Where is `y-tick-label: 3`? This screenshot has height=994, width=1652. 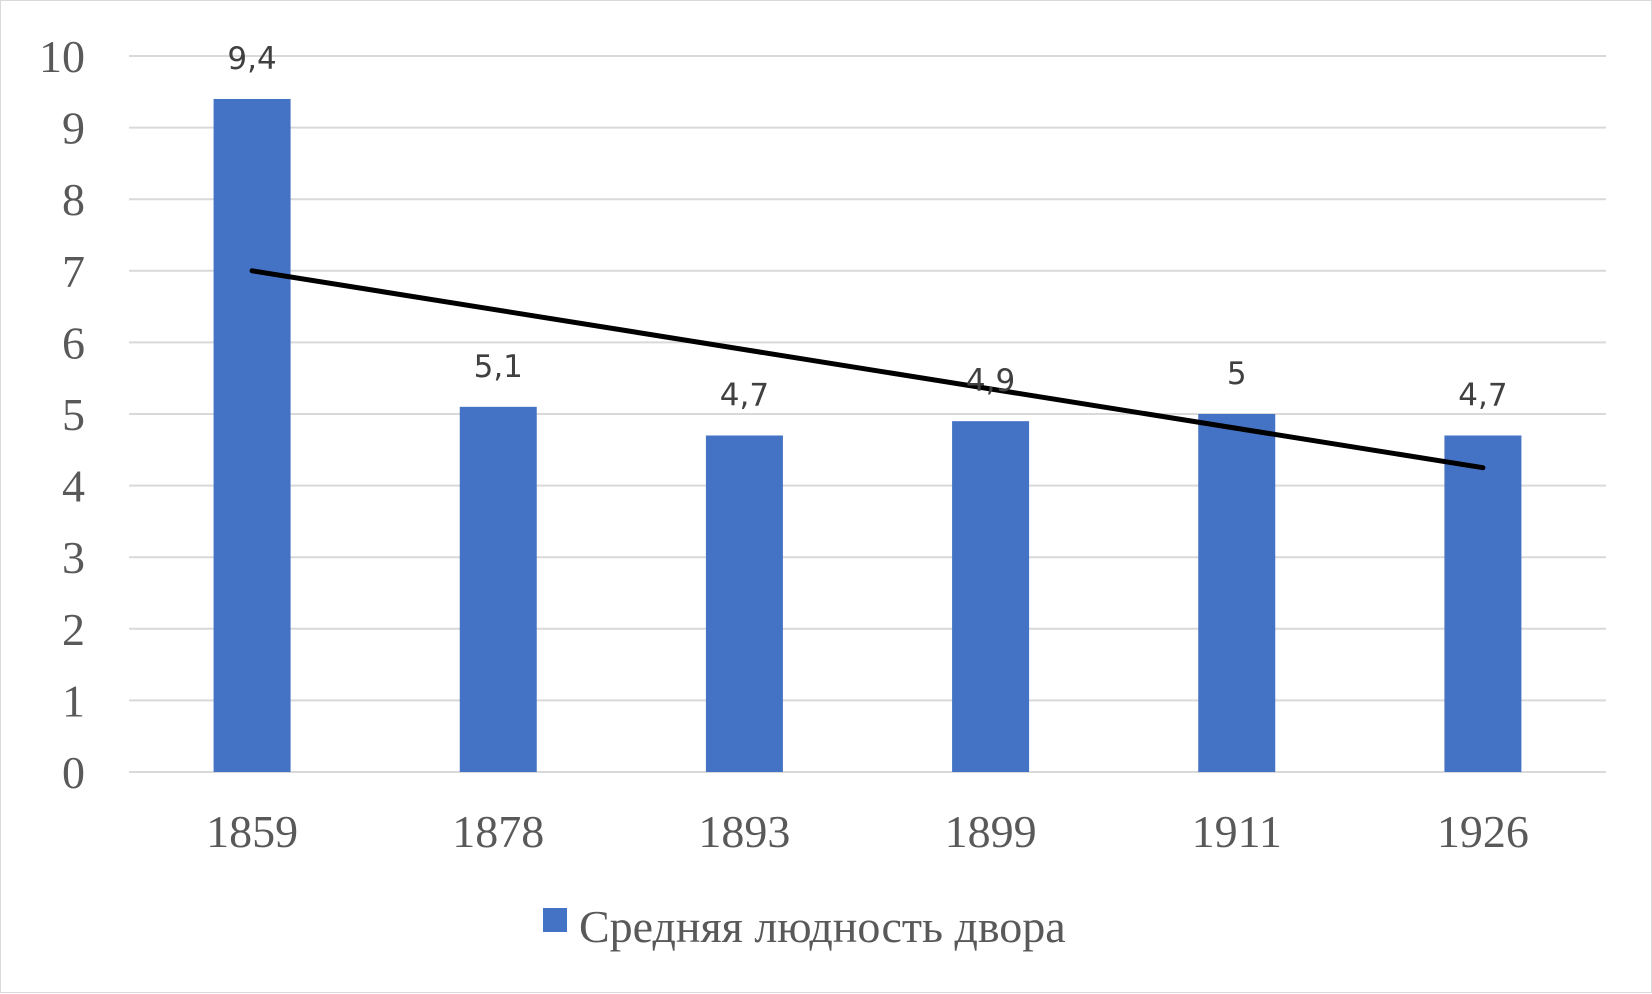 y-tick-label: 3 is located at coordinates (73, 557).